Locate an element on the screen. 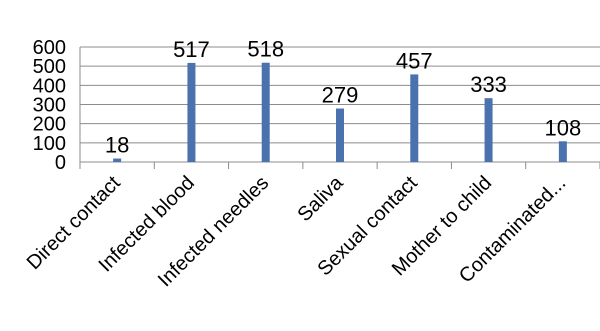 This screenshot has height=331, width=600. data-label: 517 is located at coordinates (191, 49).